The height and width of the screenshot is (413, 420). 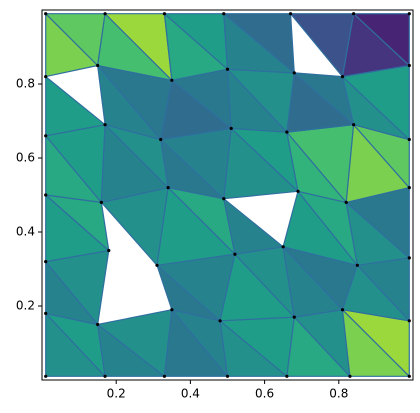 What do you see at coordinates (25, 158) in the screenshot?
I see `y-tick-label: 0.6` at bounding box center [25, 158].